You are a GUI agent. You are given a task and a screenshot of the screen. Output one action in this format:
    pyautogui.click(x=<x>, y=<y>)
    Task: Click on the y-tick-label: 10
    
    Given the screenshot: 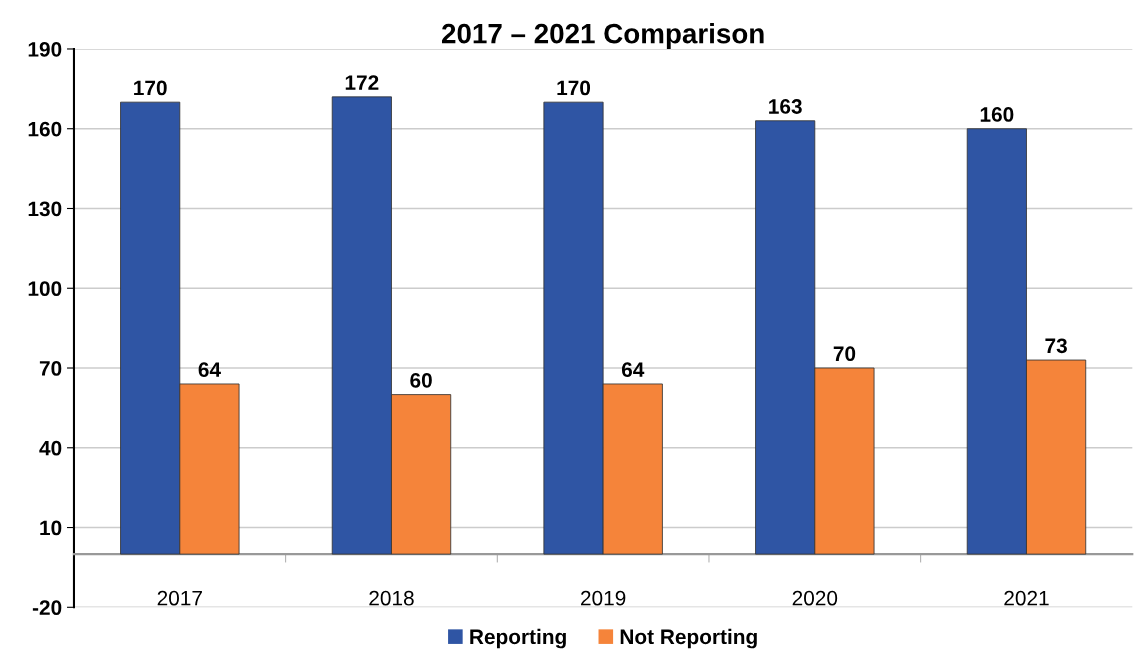 What is the action you would take?
    pyautogui.click(x=51, y=528)
    